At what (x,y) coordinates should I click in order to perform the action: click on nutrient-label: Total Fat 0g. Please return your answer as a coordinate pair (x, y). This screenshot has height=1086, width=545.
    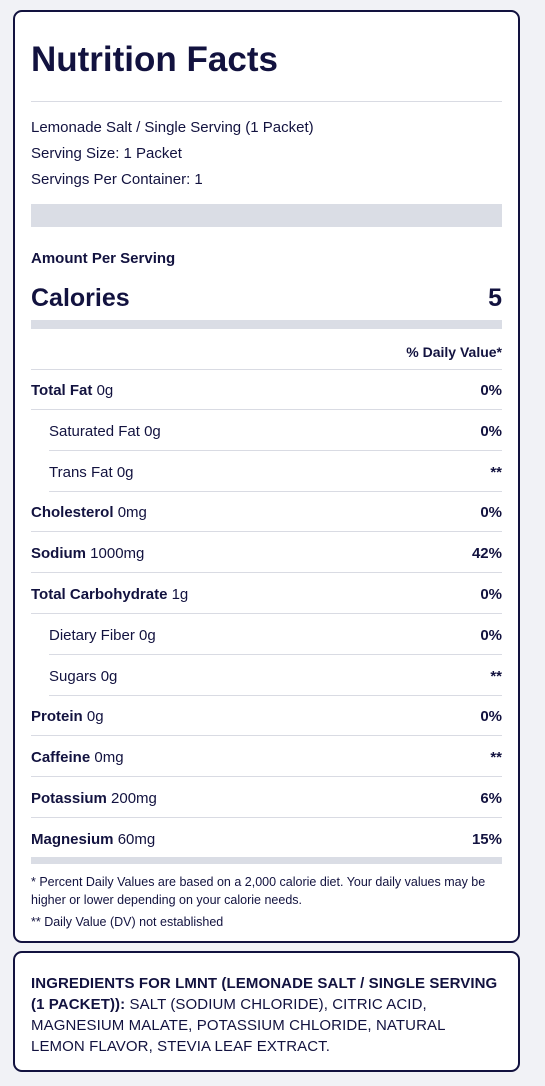
    Looking at the image, I should click on (72, 390).